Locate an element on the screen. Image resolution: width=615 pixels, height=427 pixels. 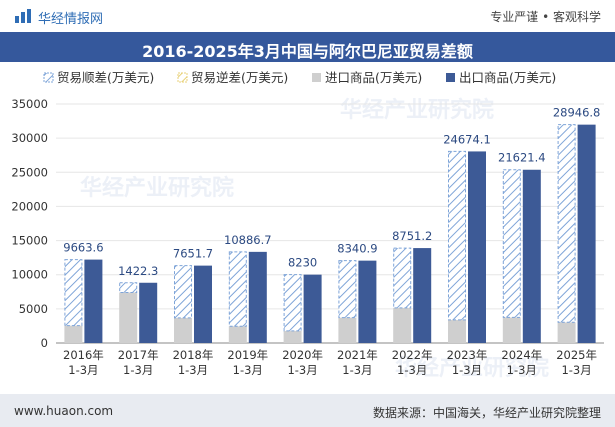
y-tick-label: 5000 is located at coordinates (33, 309).